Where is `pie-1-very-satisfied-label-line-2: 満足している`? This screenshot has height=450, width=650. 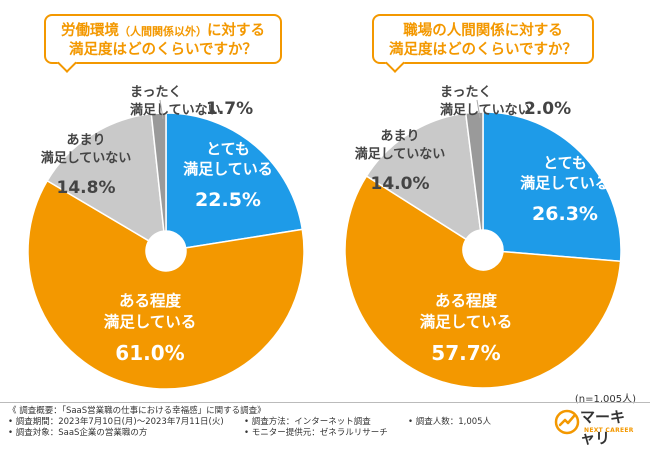 pie-1-very-satisfied-label-line-2: 満足している is located at coordinates (228, 169).